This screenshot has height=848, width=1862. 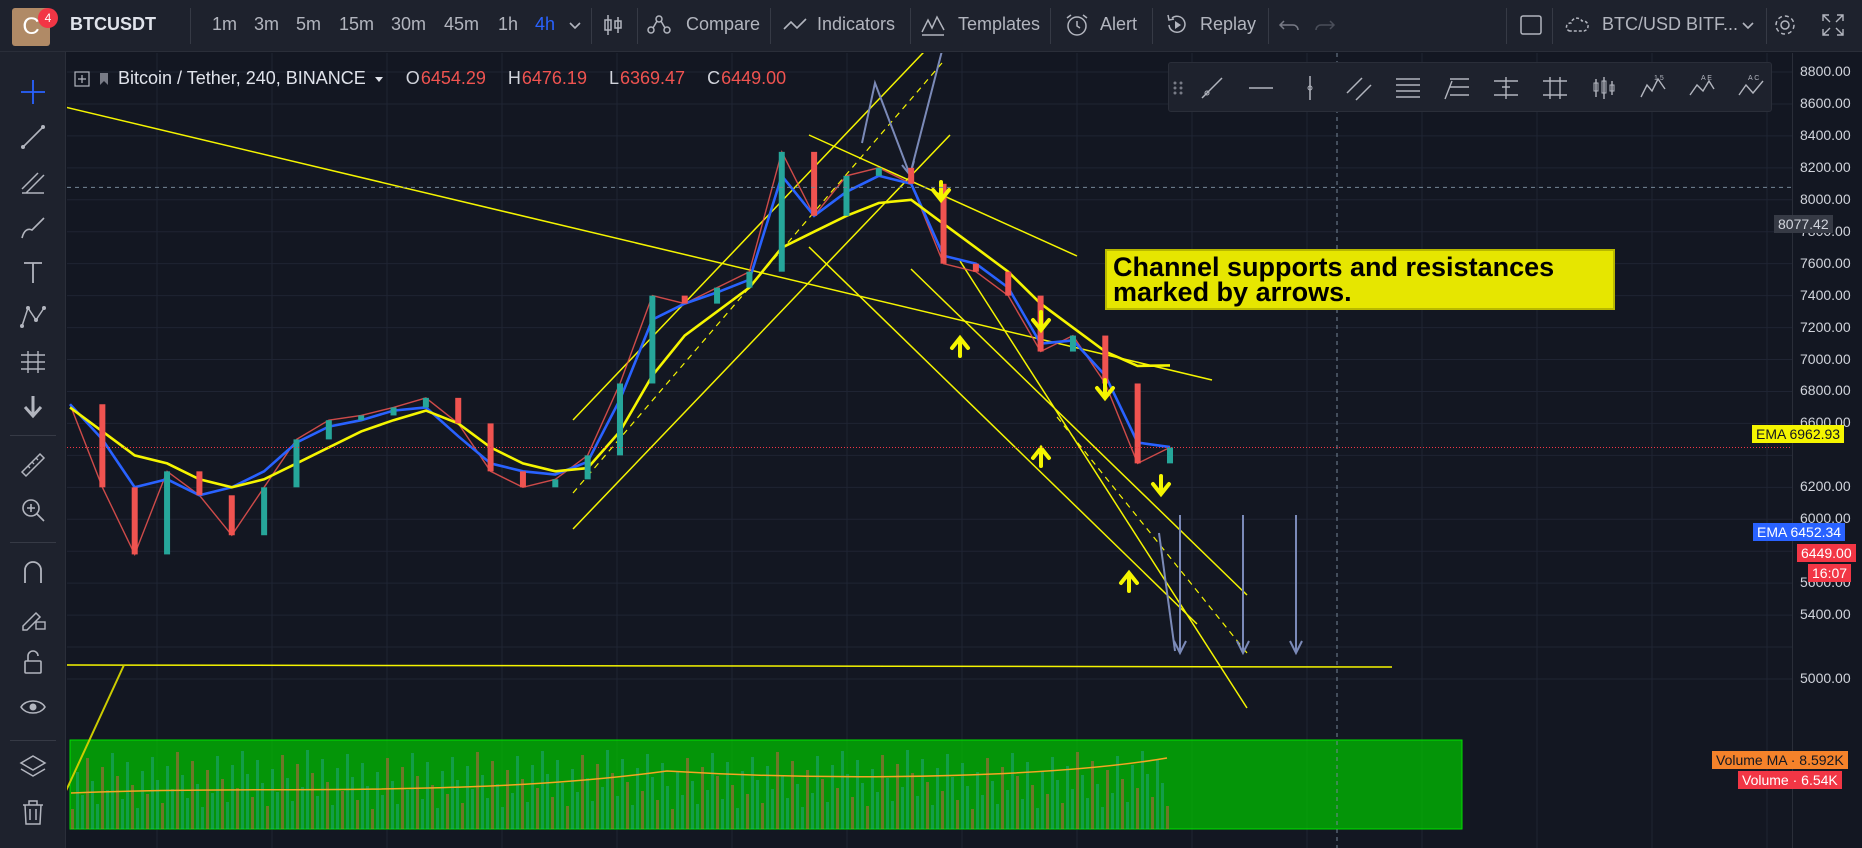 I want to click on fib-levels-icon, so click(x=1408, y=88).